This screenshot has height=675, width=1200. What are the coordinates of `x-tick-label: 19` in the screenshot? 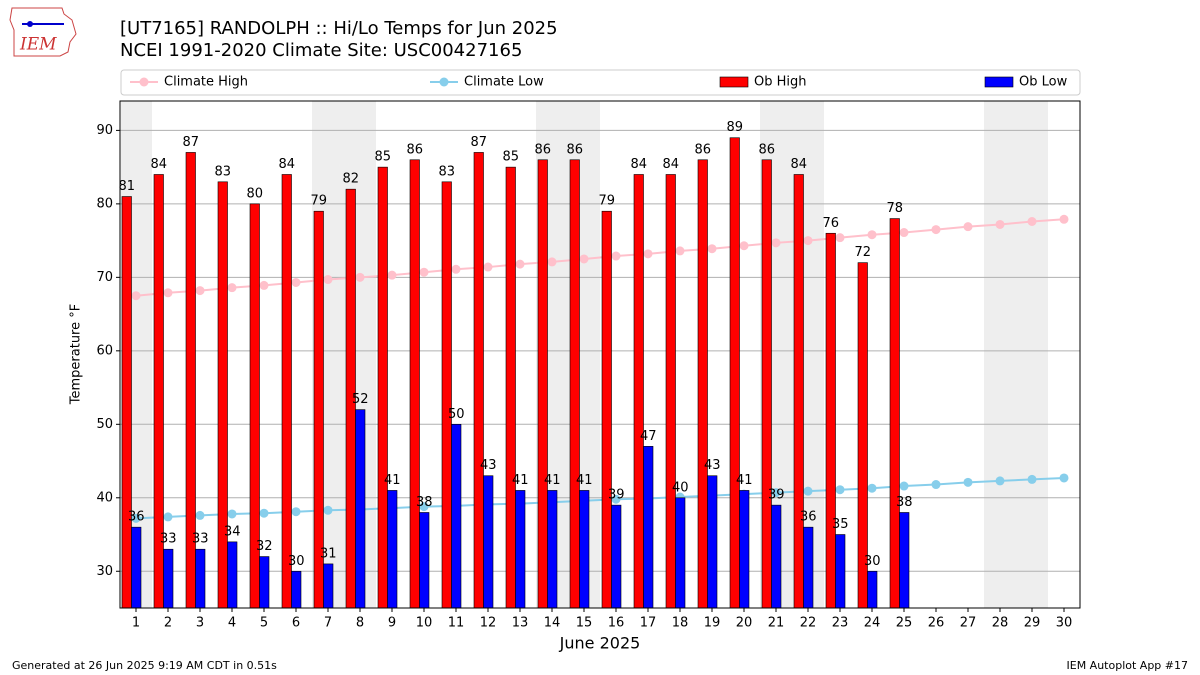 It's located at (712, 623).